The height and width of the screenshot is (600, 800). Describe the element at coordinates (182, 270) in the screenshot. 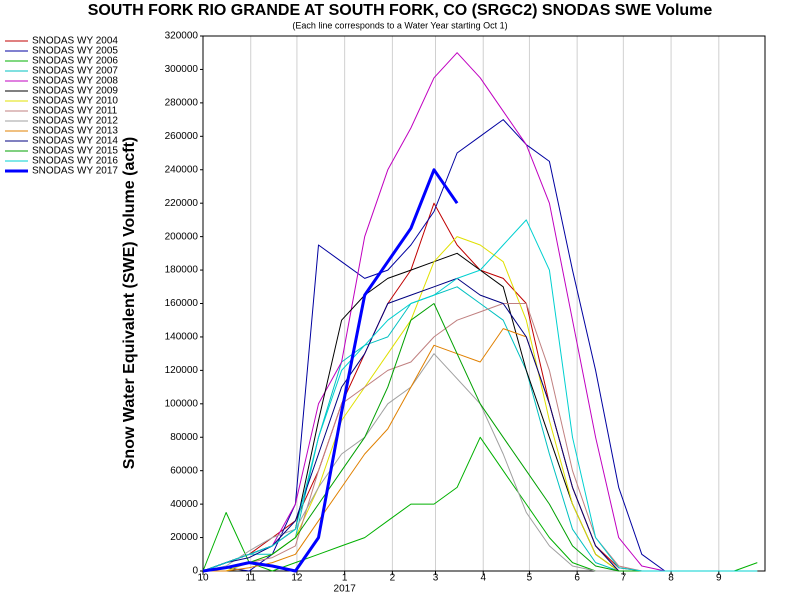

I see `y-tick-label: 180000` at that location.